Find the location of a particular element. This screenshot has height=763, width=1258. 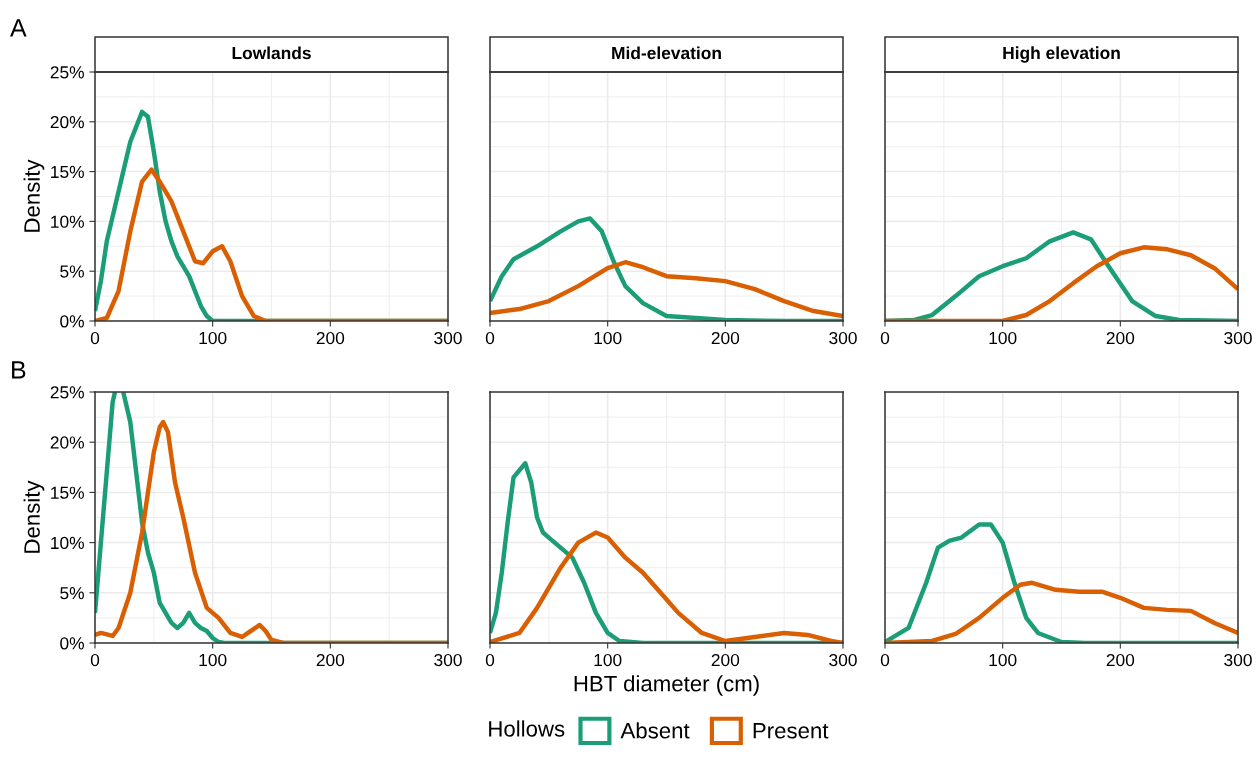

text: B is located at coordinates (19, 370).